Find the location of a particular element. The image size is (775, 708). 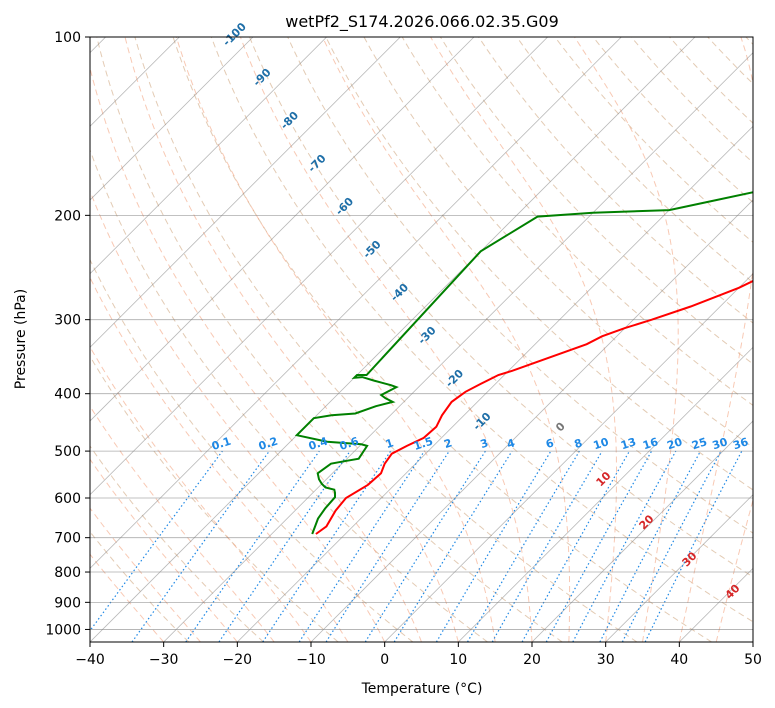

mixing-ratio-label: 0.6 is located at coordinates (349, 443).